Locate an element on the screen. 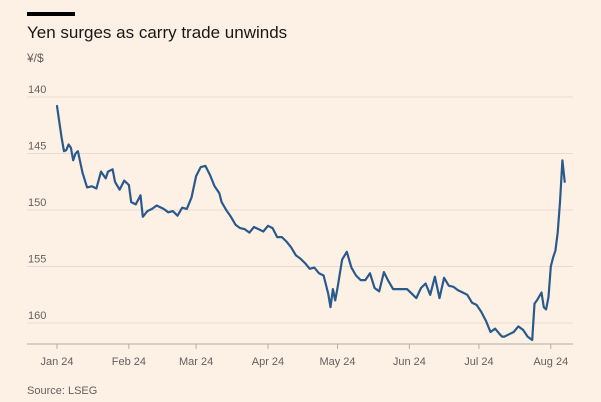  y-tick-label-160: 160 is located at coordinates (37, 316).